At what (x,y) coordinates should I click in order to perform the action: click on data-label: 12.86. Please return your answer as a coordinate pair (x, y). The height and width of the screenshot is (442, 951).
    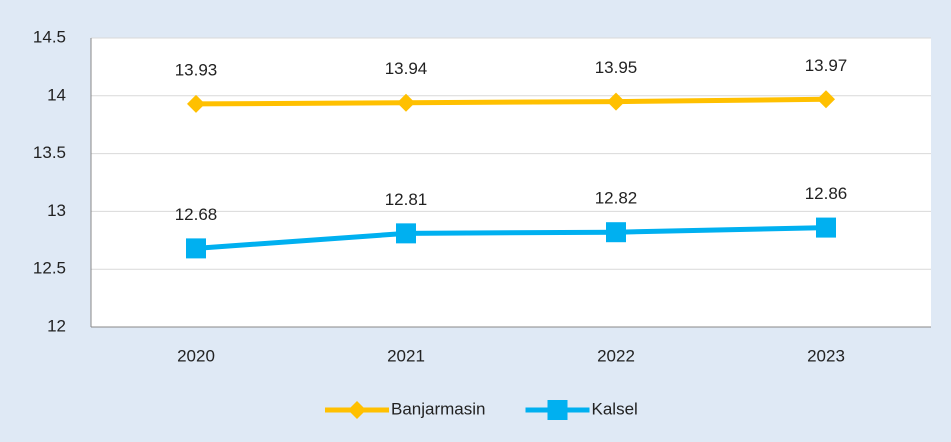
    Looking at the image, I should click on (826, 193).